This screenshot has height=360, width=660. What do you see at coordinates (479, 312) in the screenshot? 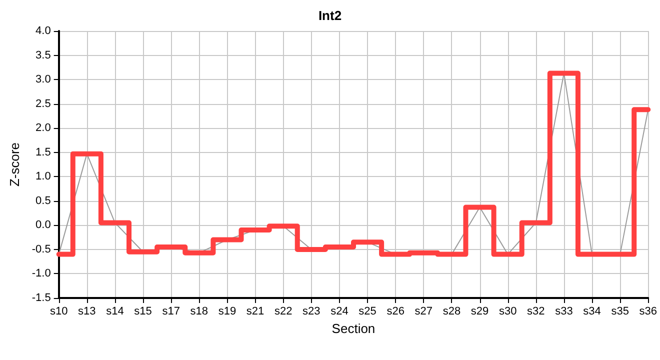
I see `x-tick-label: s29` at bounding box center [479, 312].